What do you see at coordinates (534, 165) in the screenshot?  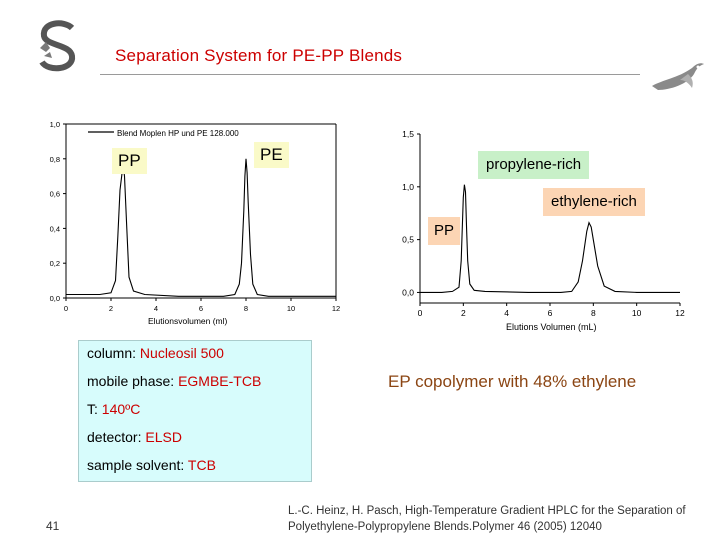 I see `label-propylene-rich: propylene-rich` at bounding box center [534, 165].